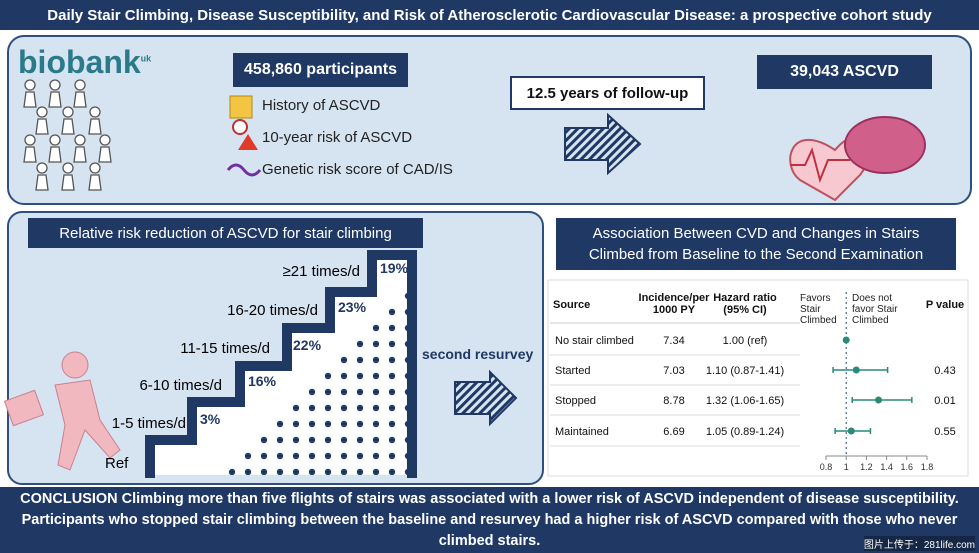  What do you see at coordinates (745, 304) in the screenshot?
I see `column-header: Hazard ratio (95% CI)` at bounding box center [745, 304].